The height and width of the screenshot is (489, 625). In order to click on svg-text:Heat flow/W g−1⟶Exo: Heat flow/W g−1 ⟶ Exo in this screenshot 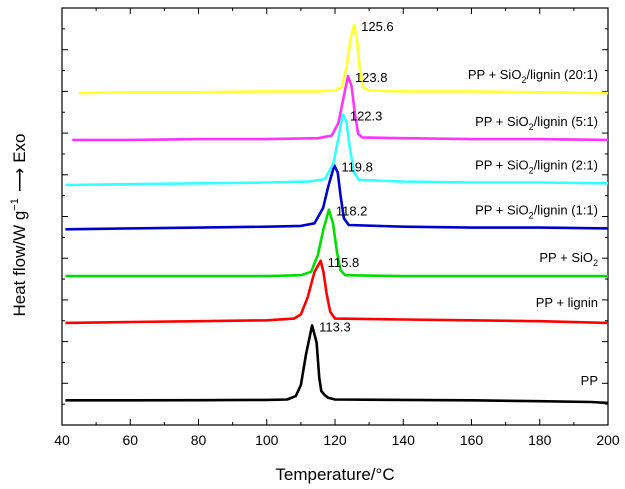, I will do `click(19, 224)`.